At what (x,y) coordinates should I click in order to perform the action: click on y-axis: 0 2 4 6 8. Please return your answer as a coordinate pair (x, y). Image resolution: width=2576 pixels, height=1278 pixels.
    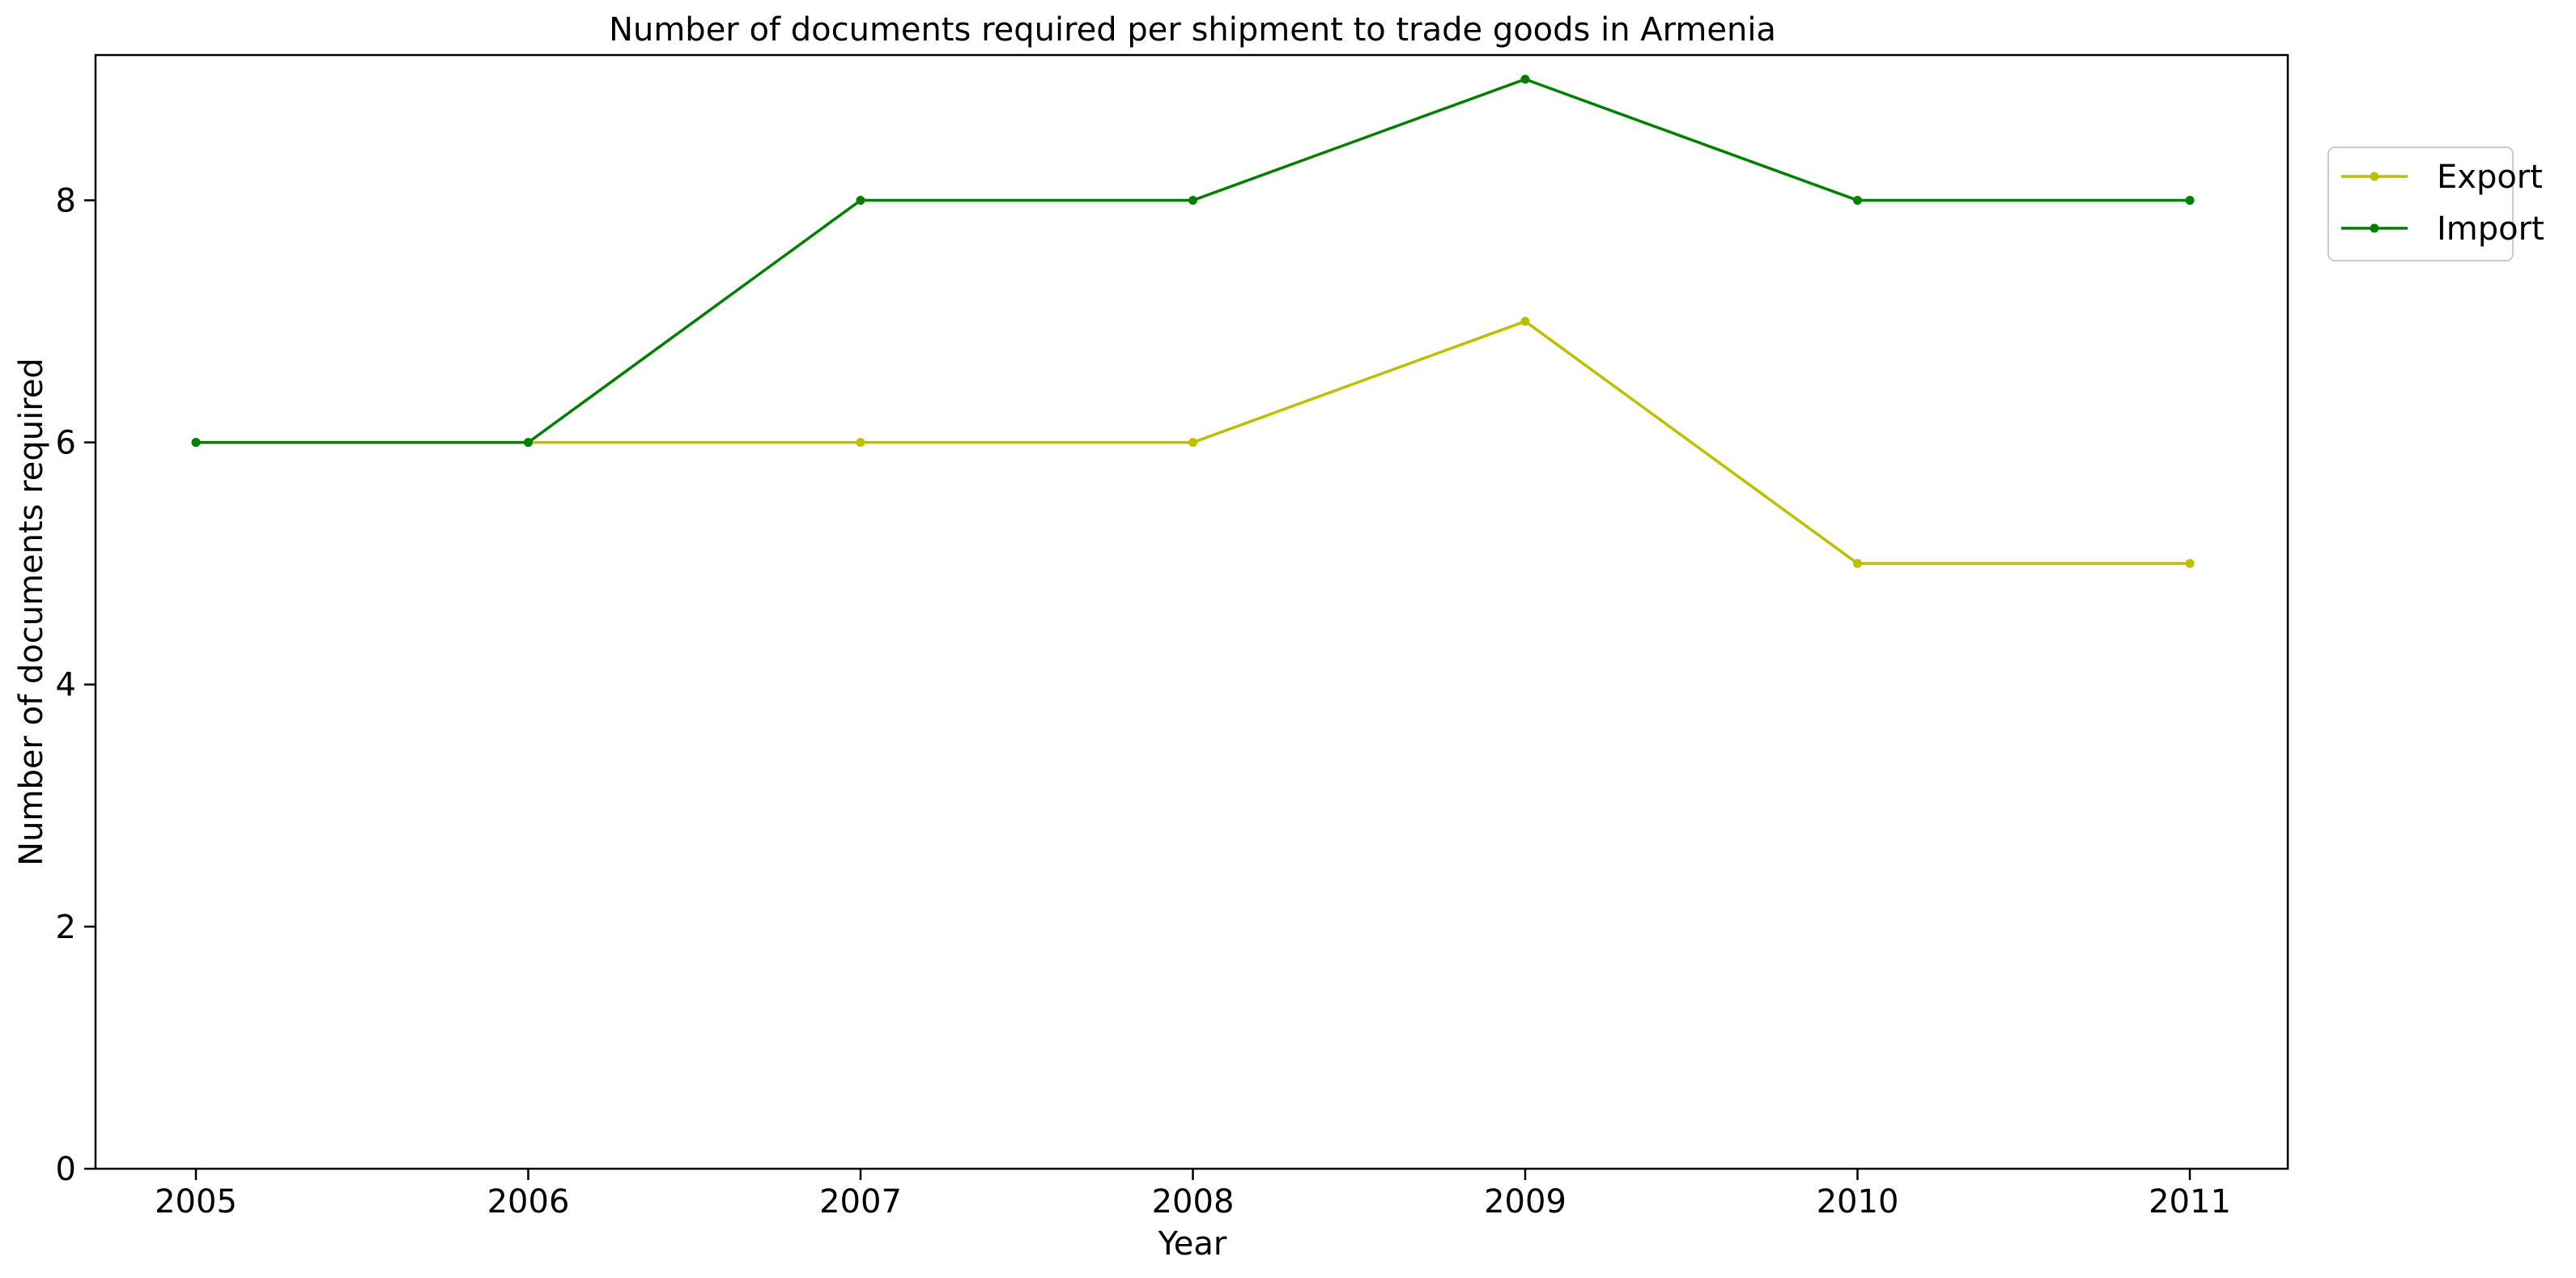
    Looking at the image, I should click on (76, 685).